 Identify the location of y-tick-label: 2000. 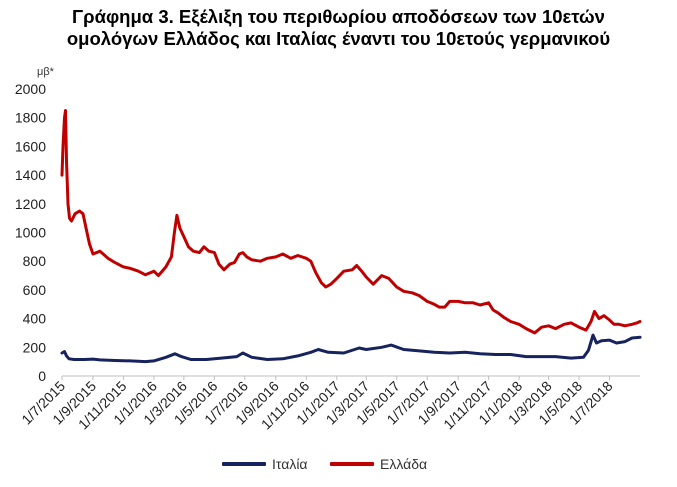
(30, 89).